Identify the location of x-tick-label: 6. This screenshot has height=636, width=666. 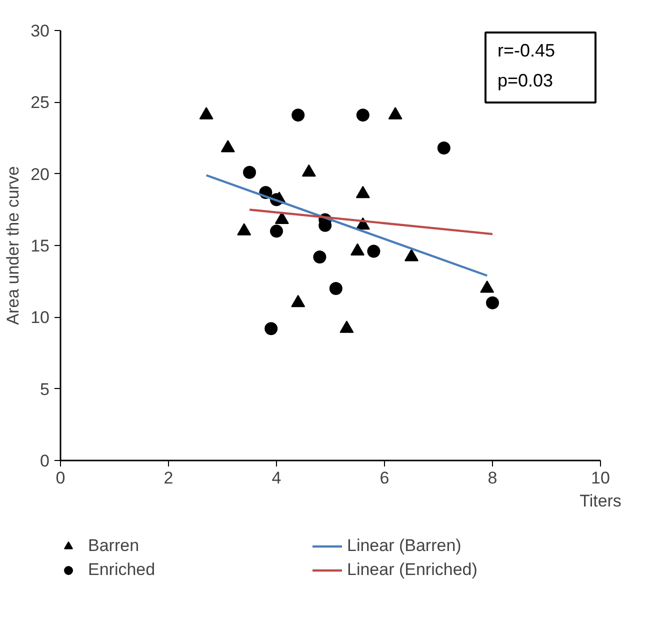
(385, 478).